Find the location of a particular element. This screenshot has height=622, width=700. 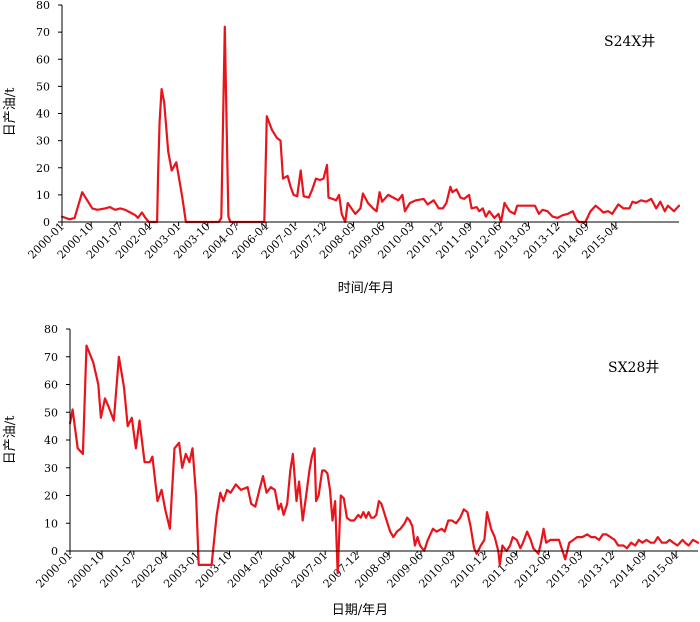

y-tick-label-sx28-3: 30 is located at coordinates (51, 468).